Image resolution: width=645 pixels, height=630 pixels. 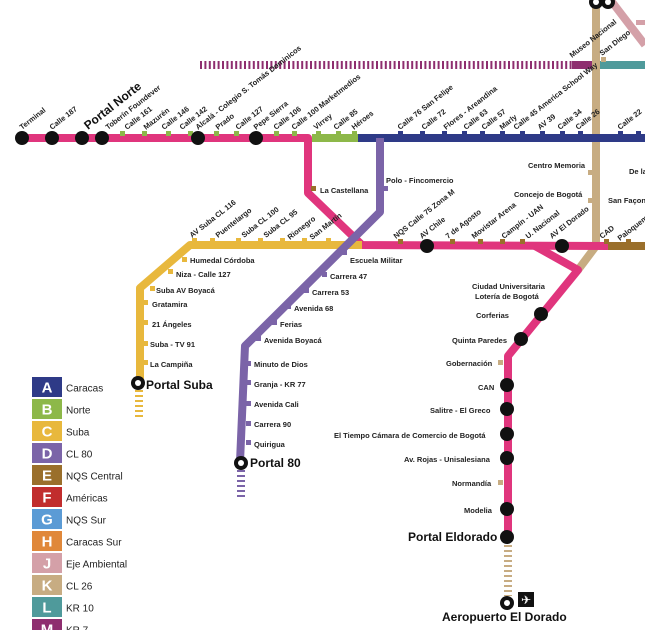 I want to click on station-label: Quinta Paredes, so click(x=479, y=340).